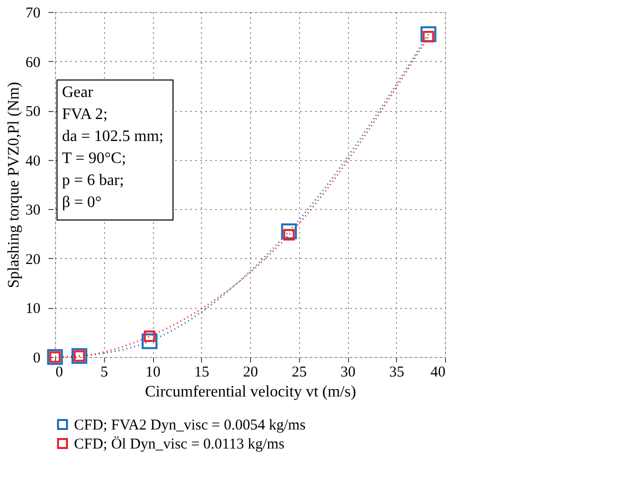 The image size is (634, 494). I want to click on x-tick-label: 35, so click(396, 372).